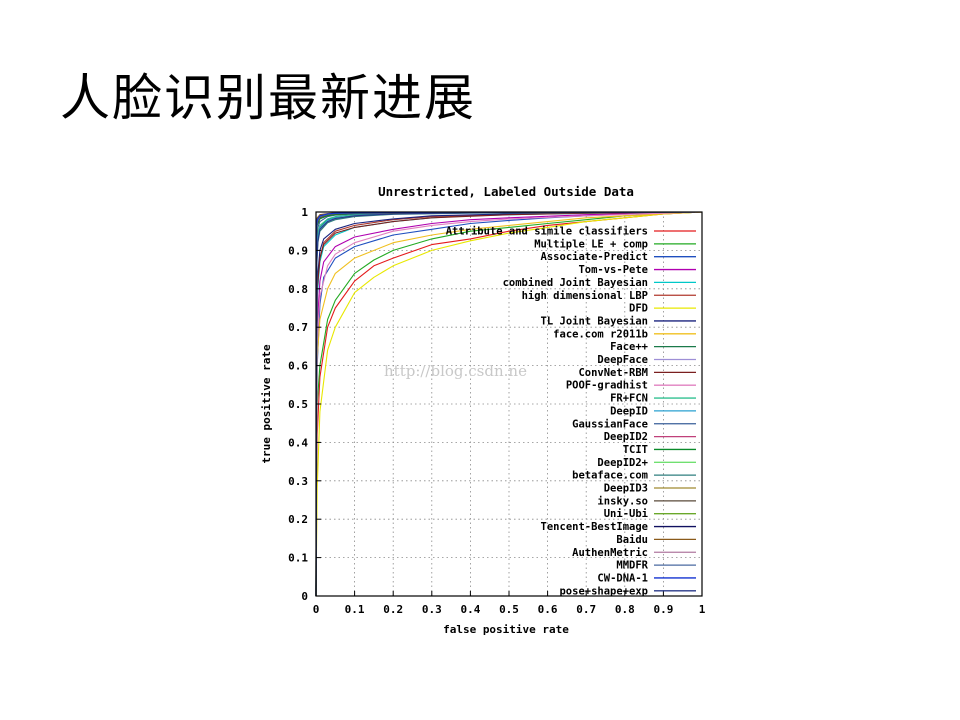 The image size is (960, 720). What do you see at coordinates (594, 321) in the screenshot?
I see `legend-entry: TL Joint Bayesian` at bounding box center [594, 321].